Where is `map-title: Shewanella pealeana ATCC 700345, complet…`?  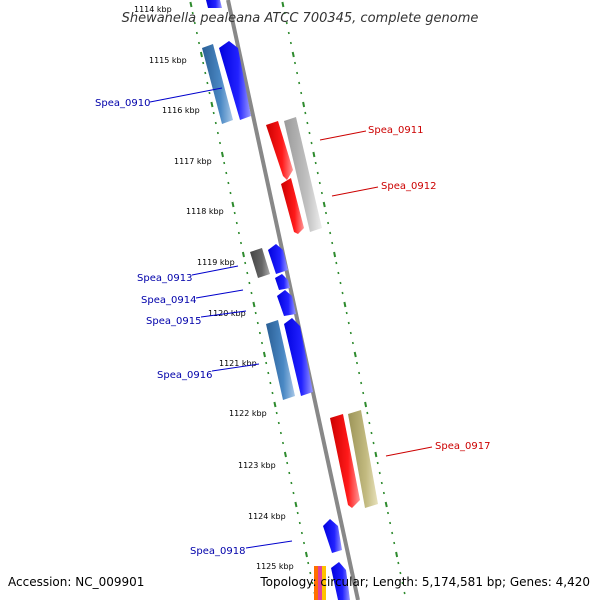 map-title: Shewanella pealeana ATCC 700345, complet… is located at coordinates (300, 18).